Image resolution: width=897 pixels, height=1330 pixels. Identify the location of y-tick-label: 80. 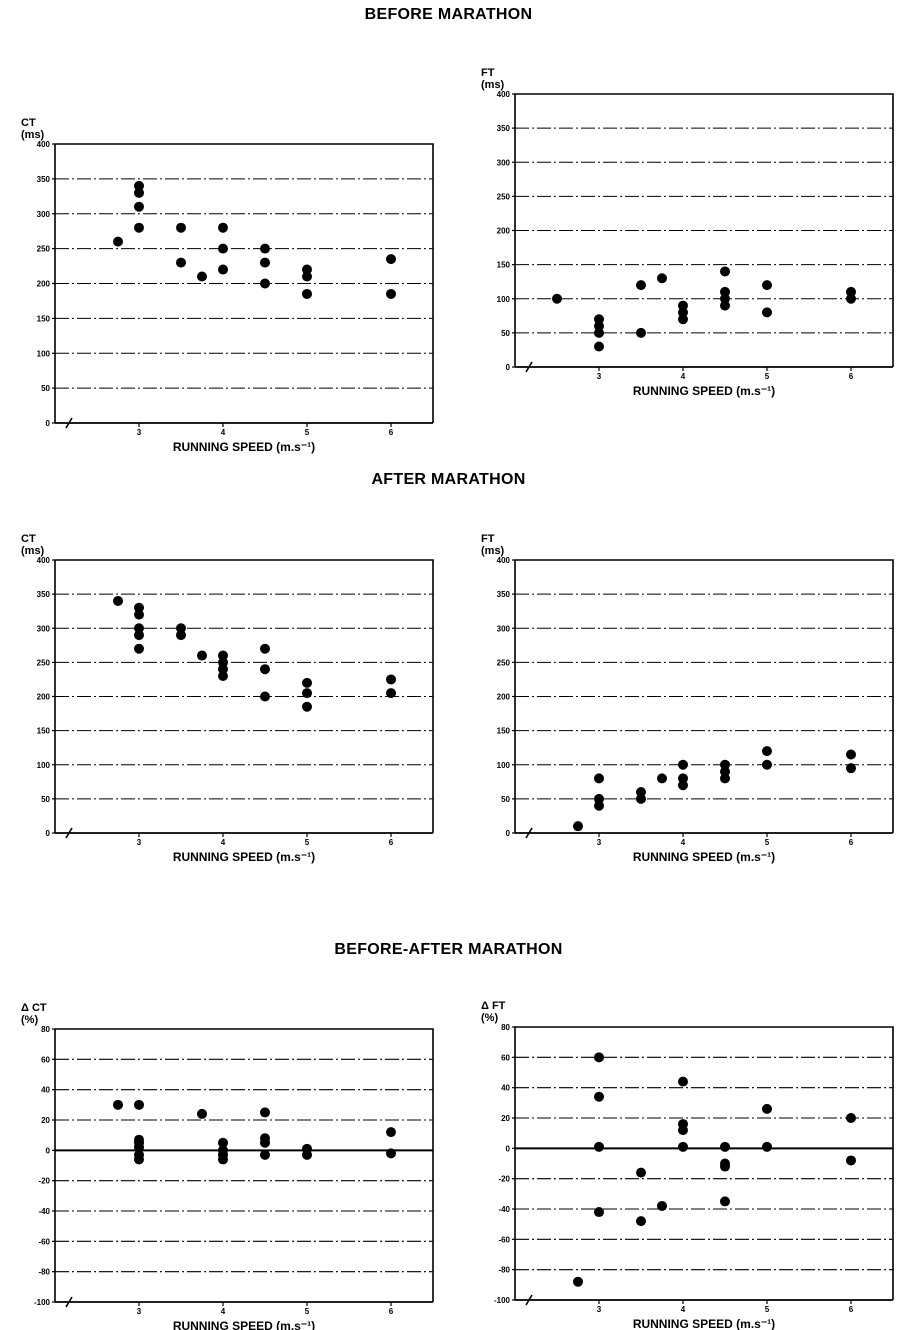
(45, 1029).